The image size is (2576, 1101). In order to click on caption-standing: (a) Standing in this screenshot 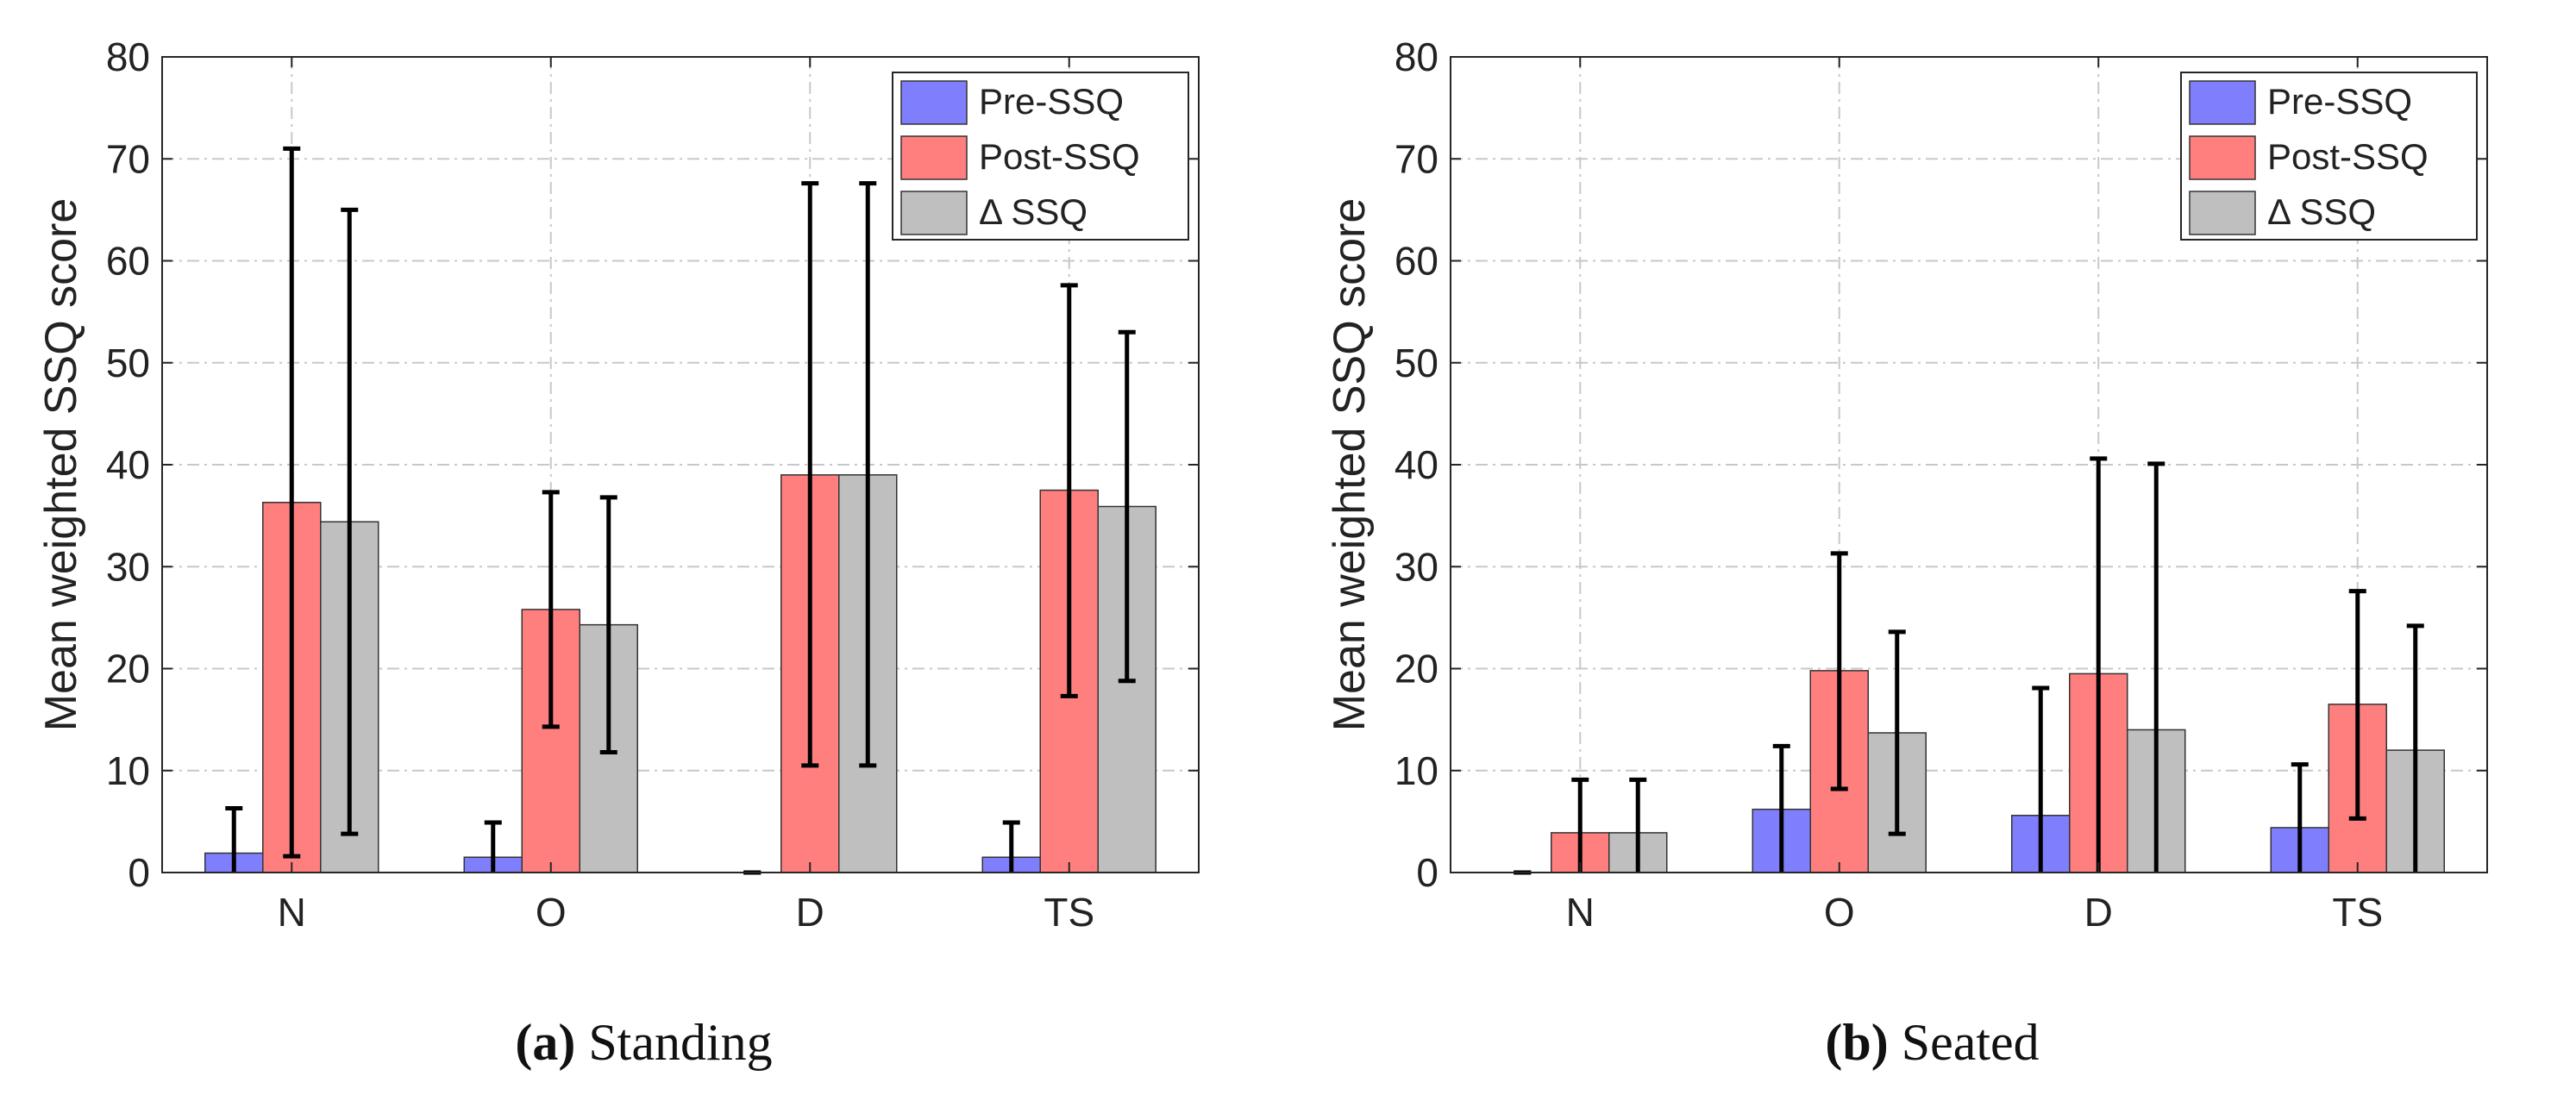, I will do `click(644, 1043)`.